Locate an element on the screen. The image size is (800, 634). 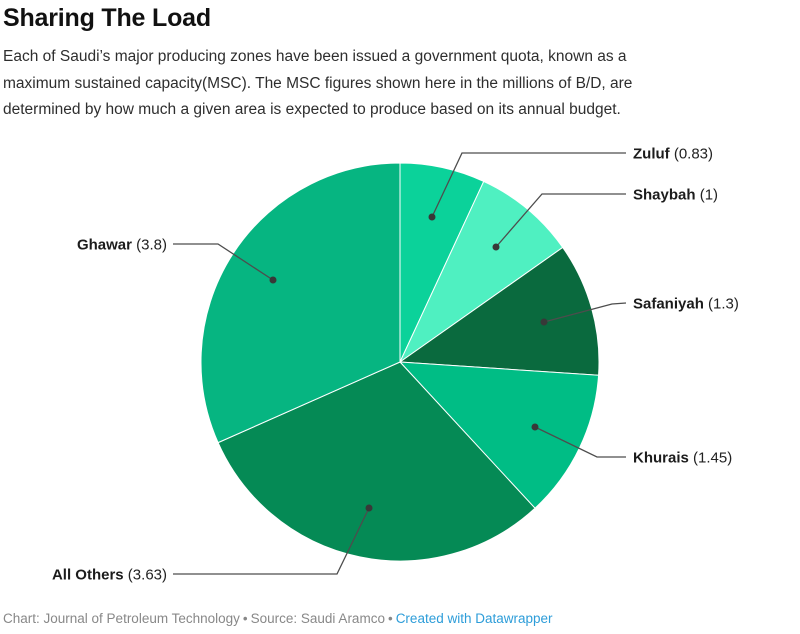
pie-slice-all-others is located at coordinates (376, 461).